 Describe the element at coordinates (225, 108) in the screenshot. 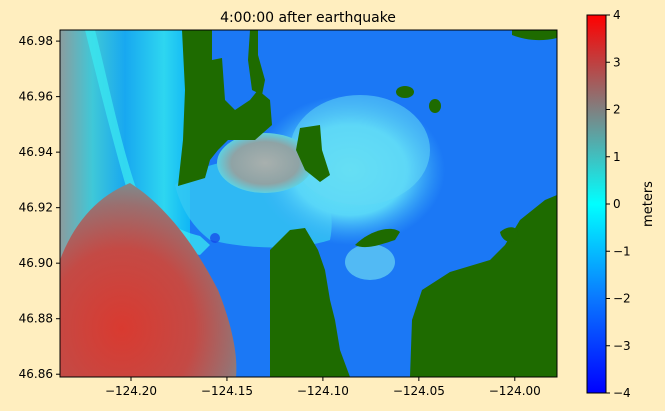

I see `land-north-spit` at that location.